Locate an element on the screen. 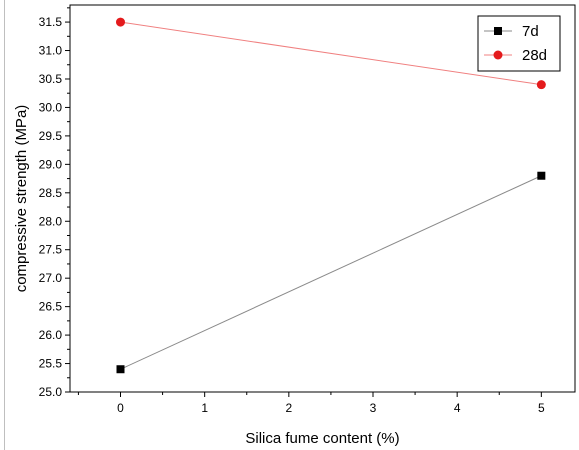  y-tick-label: 27.0 is located at coordinates (51, 278).